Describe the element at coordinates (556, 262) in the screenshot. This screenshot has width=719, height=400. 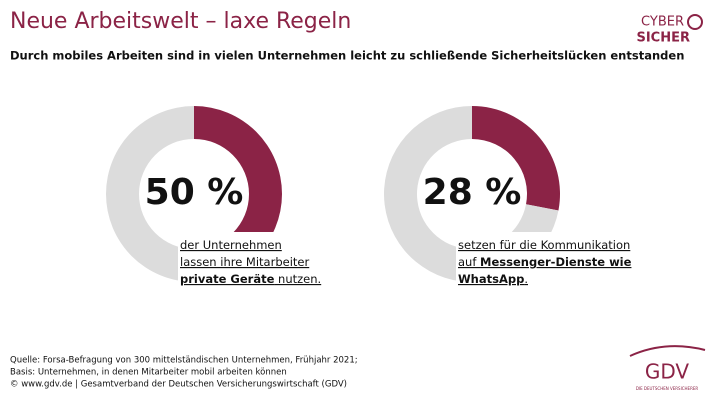
I see `description-part: Messenger-Dienste wie` at that location.